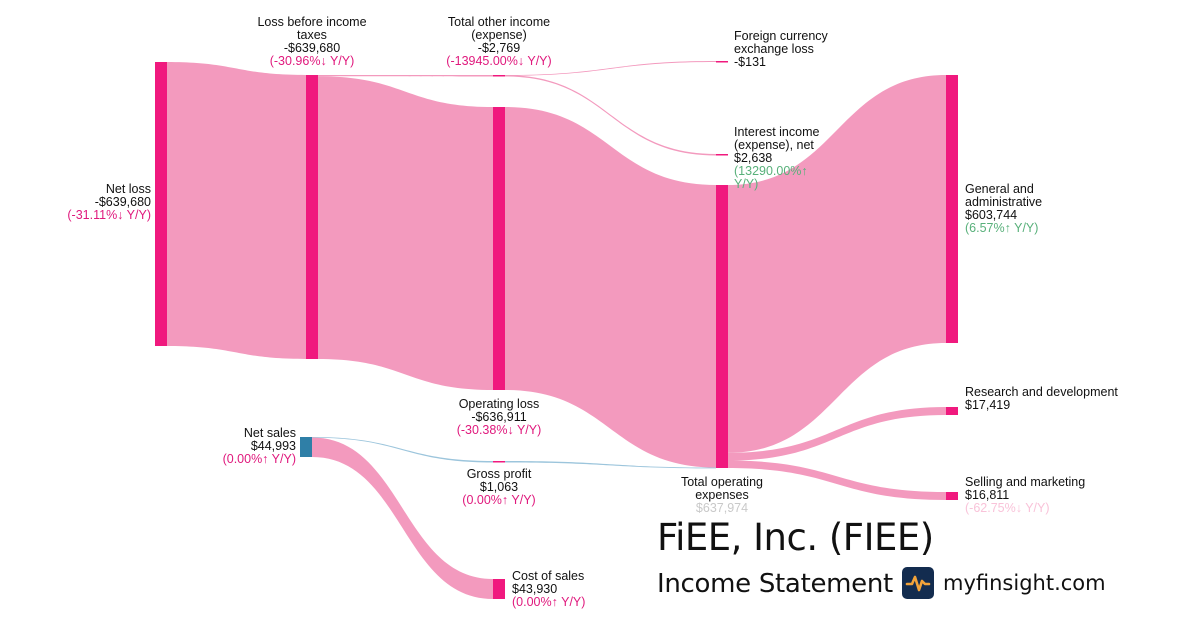  I want to click on label-foreign-currency-exchange-loss: Foreign currency exchange loss -$131, so click(781, 49).